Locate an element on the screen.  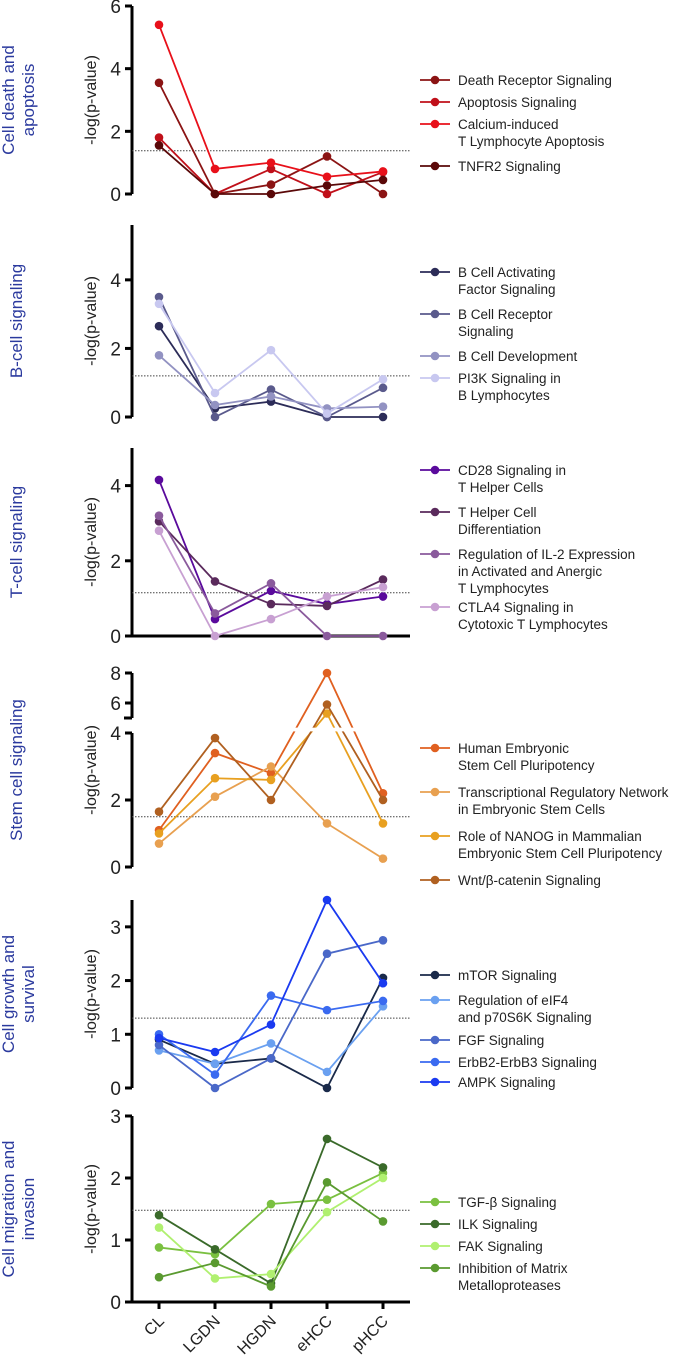
y-tick-label: 2 is located at coordinates (115, 349).